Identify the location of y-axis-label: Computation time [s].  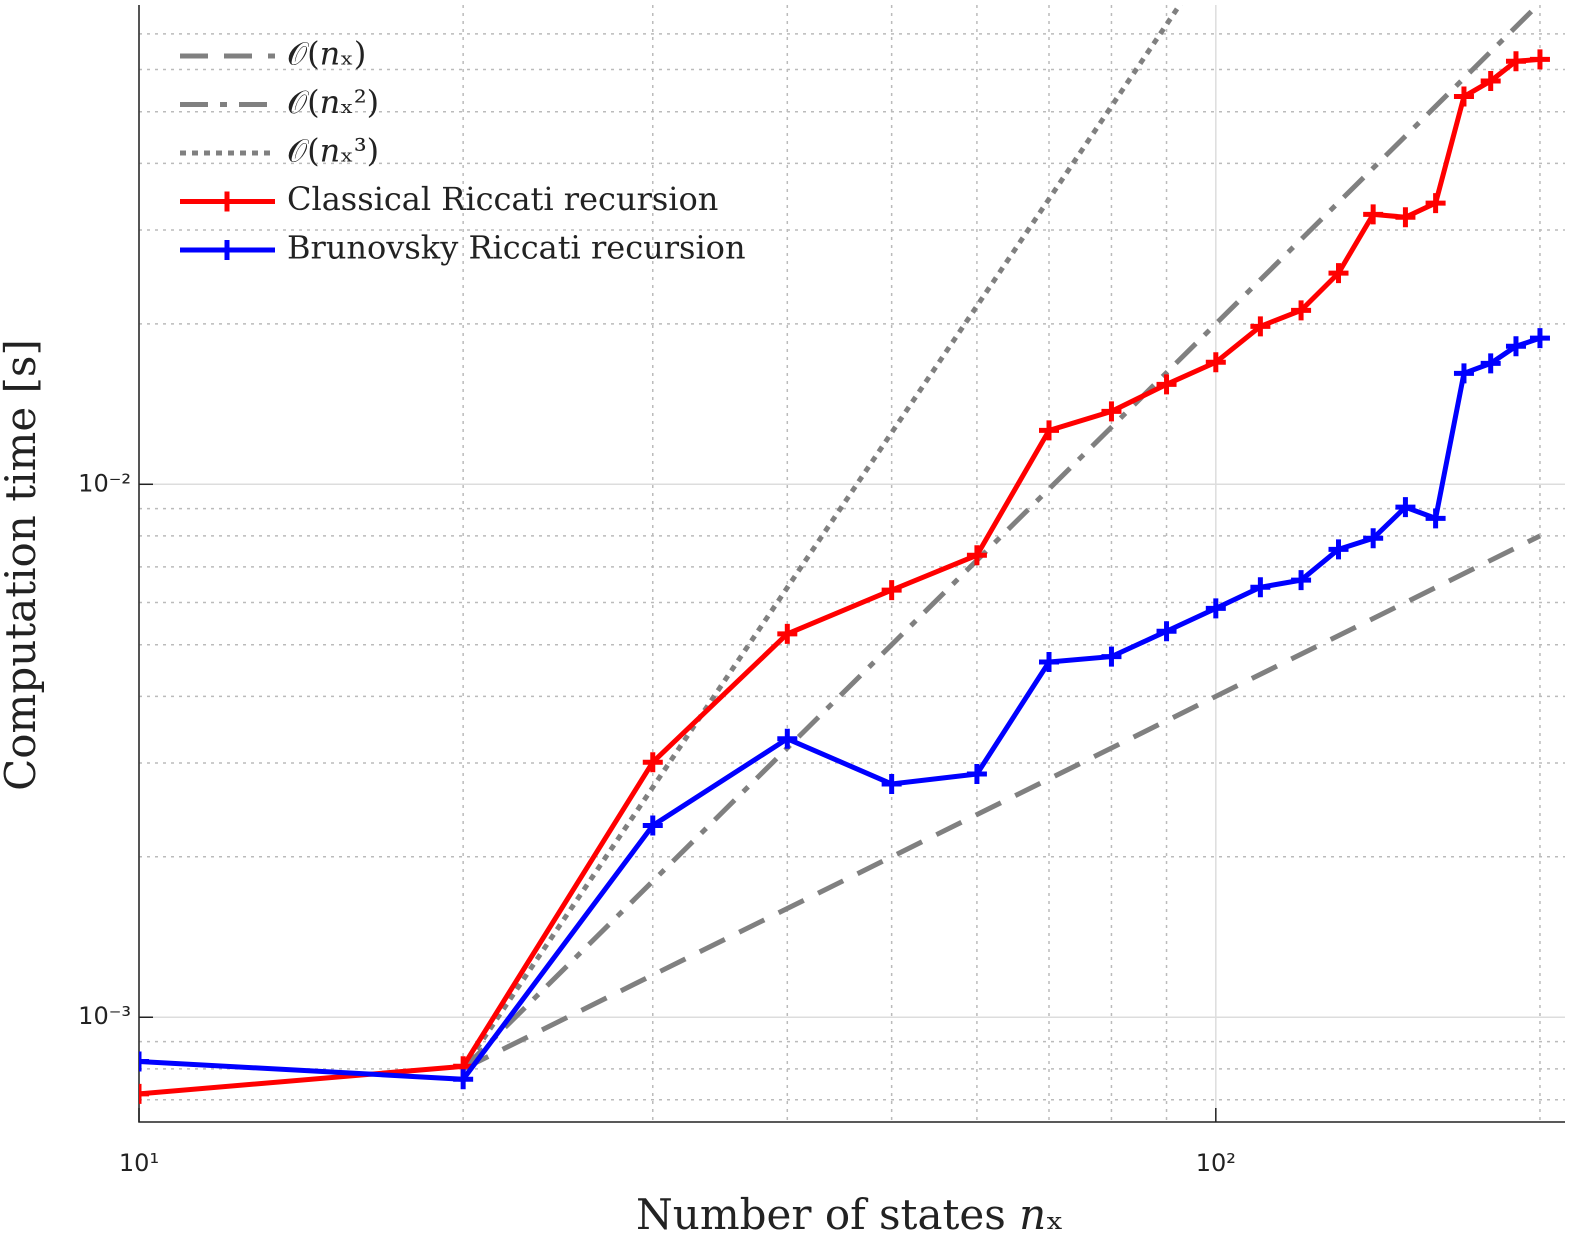
(22, 565).